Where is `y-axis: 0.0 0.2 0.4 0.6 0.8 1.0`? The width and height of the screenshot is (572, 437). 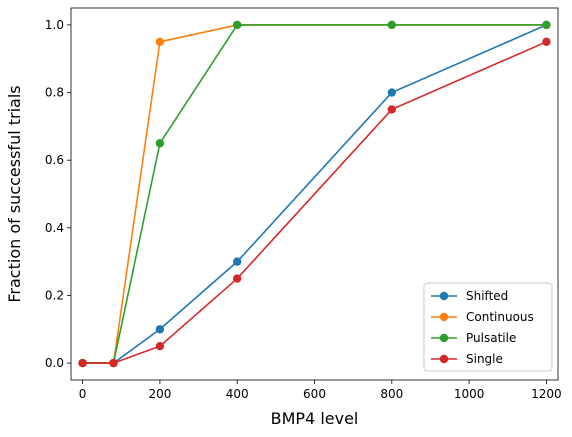
y-axis: 0.0 0.2 0.4 0.6 0.8 1.0 is located at coordinates (58, 194).